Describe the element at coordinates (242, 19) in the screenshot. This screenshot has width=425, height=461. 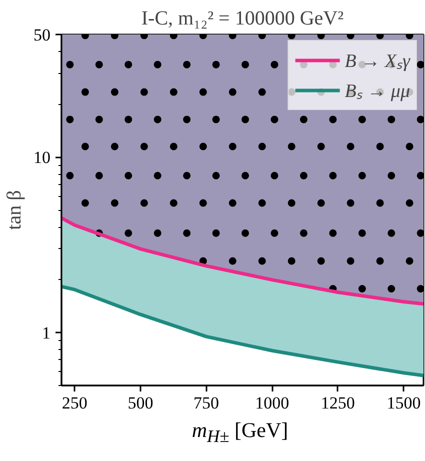
I see `chart-title: I-C, m₁₂² = 100000 GeV²` at that location.